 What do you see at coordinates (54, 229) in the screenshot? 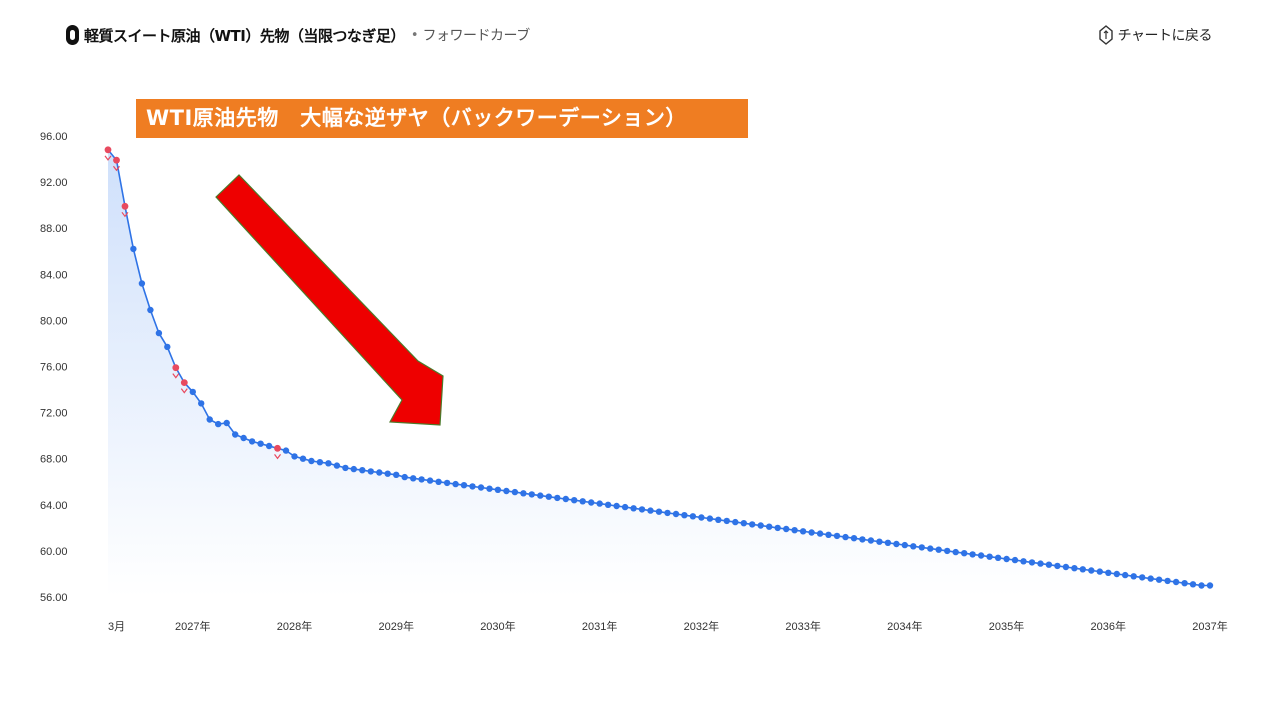
I see `y-tick-label: 88.00` at bounding box center [54, 229].